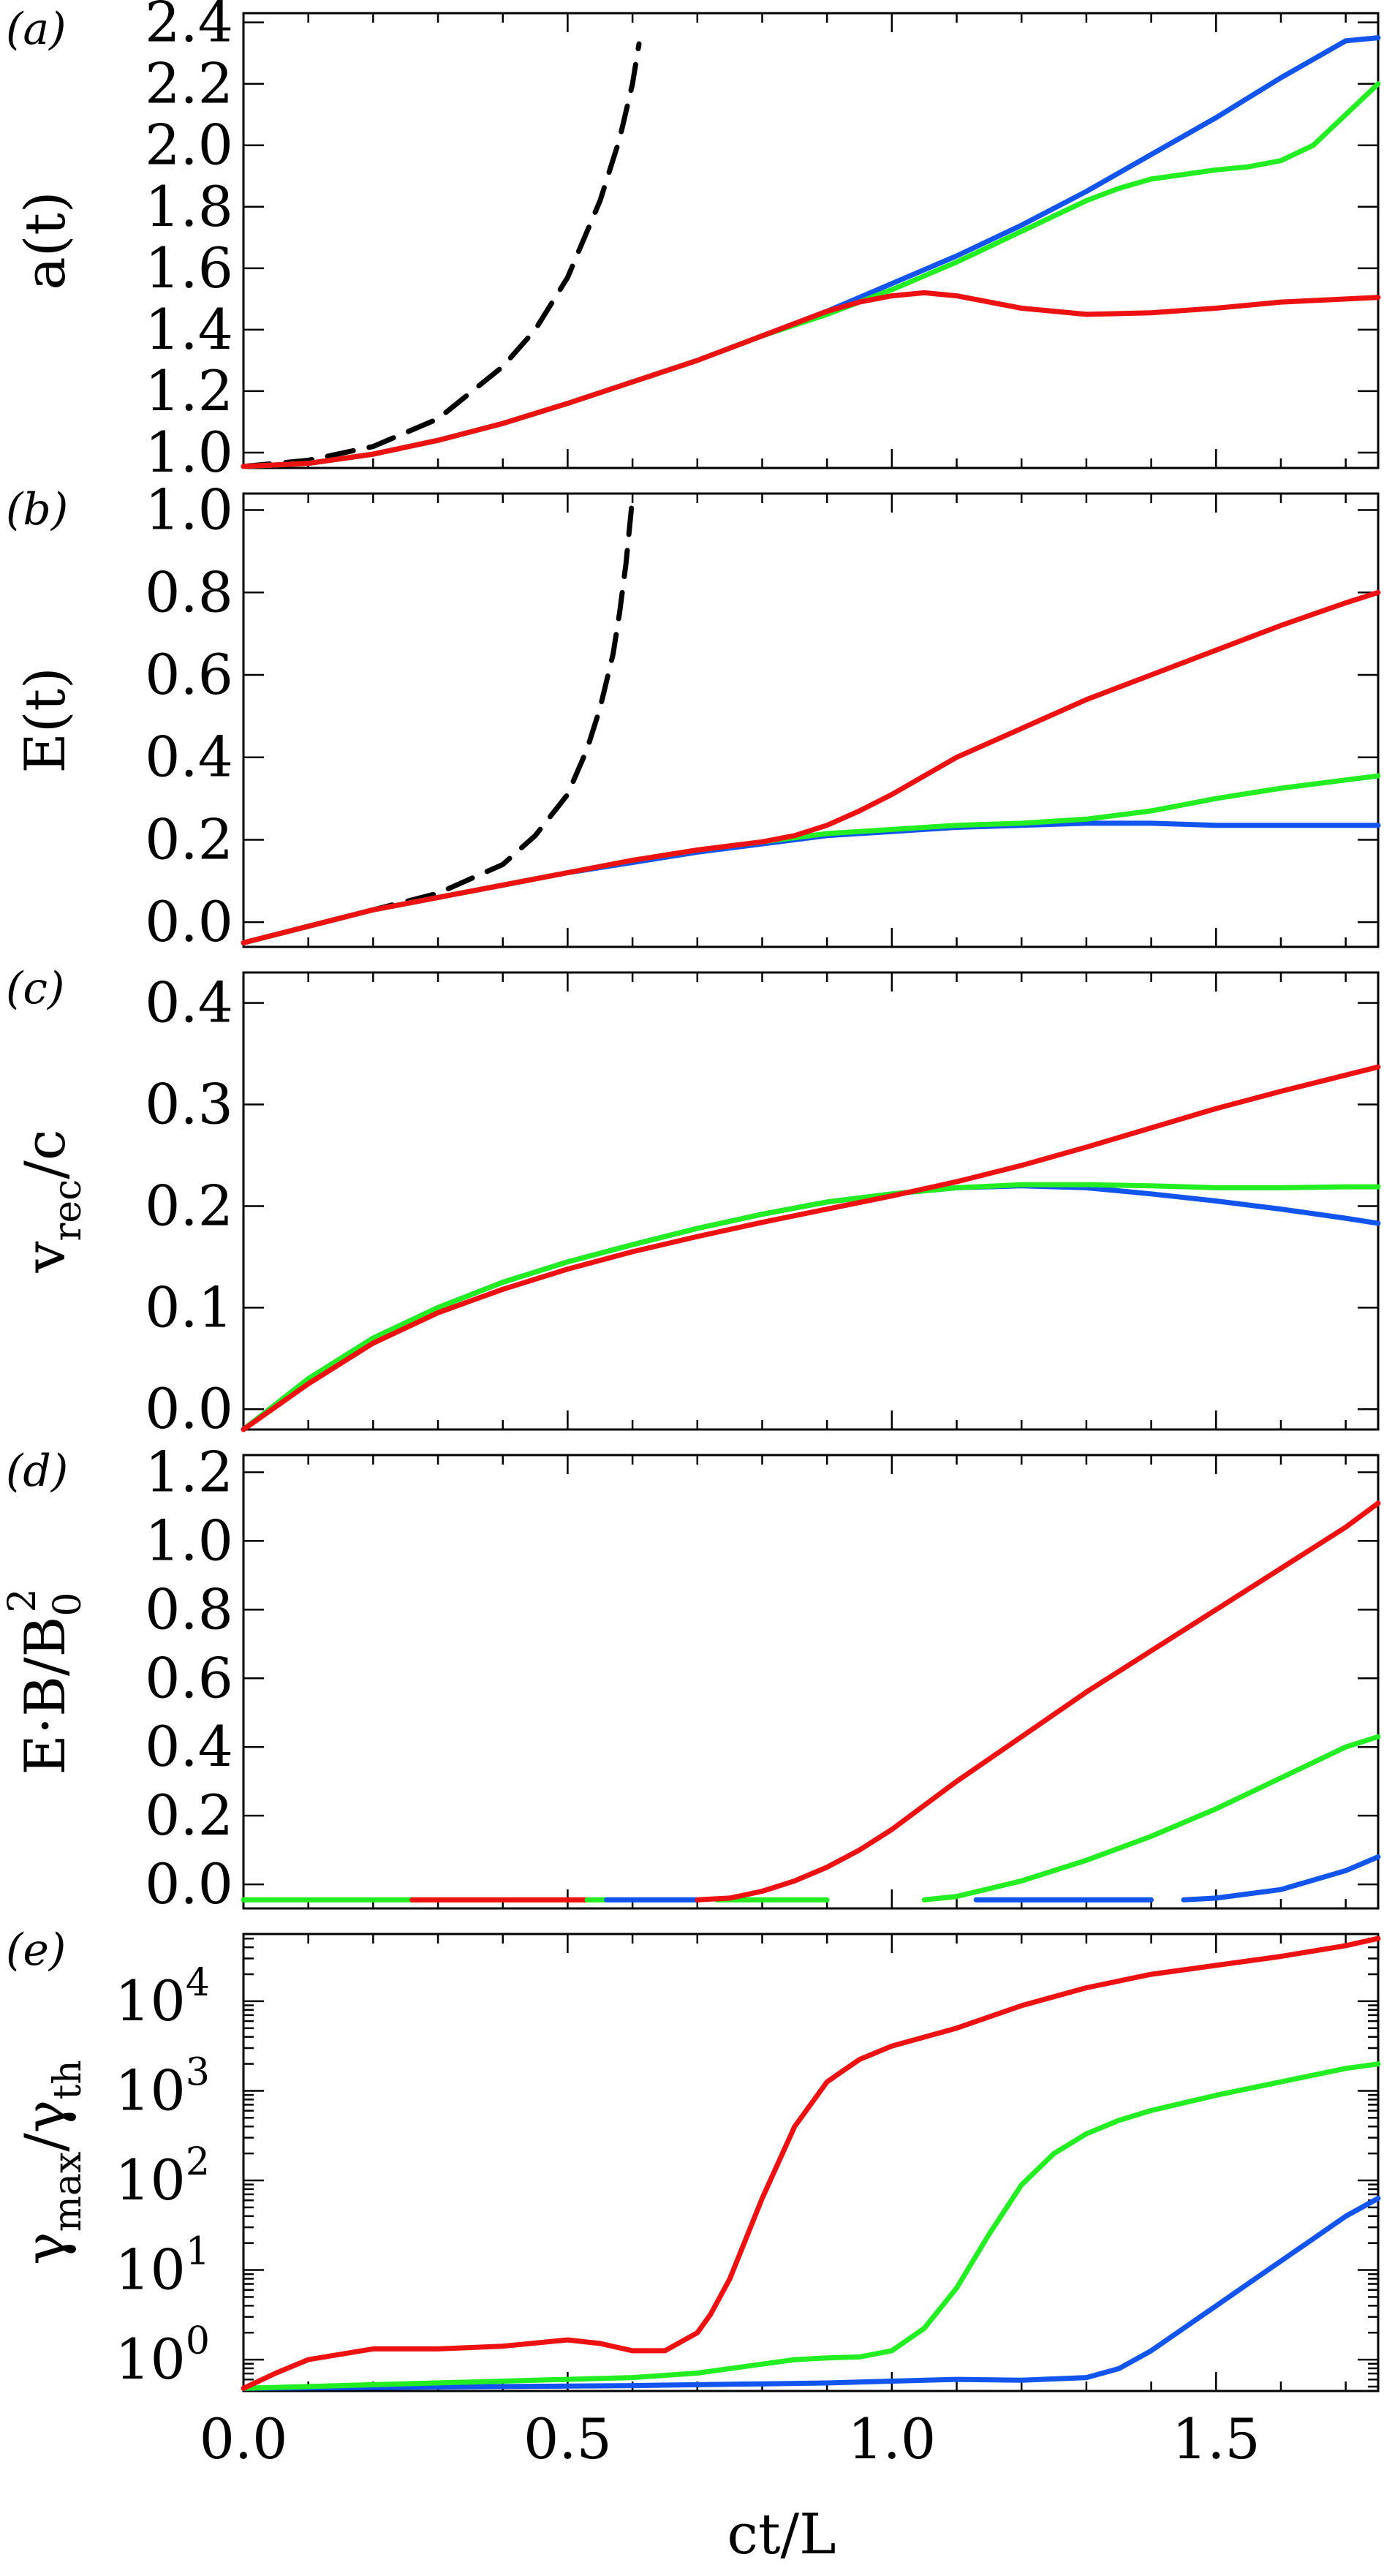 The image size is (1384, 2576). I want to click on y-tick-label: 1.6, so click(189, 268).